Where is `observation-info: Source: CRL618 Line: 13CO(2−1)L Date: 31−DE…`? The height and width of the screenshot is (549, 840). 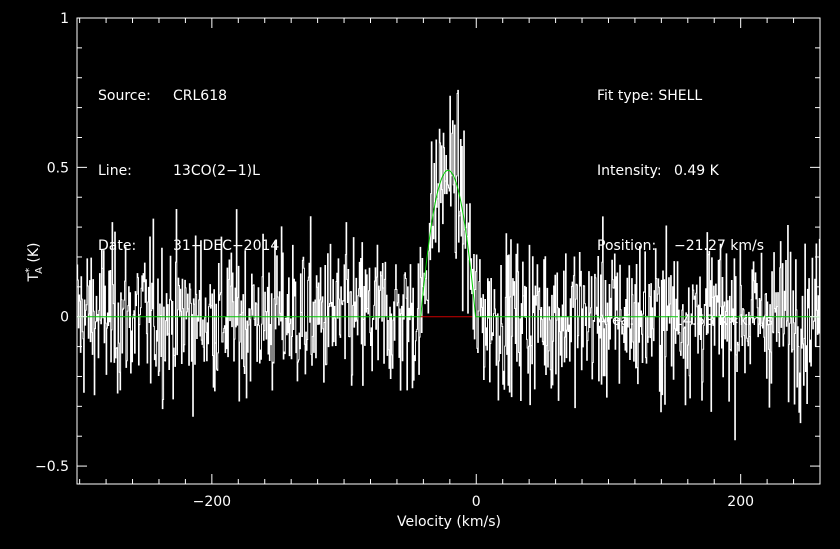
observation-info: Source: CRL618 Line: 13CO(2−1)L Date: 31−DE… is located at coordinates (188, 159).